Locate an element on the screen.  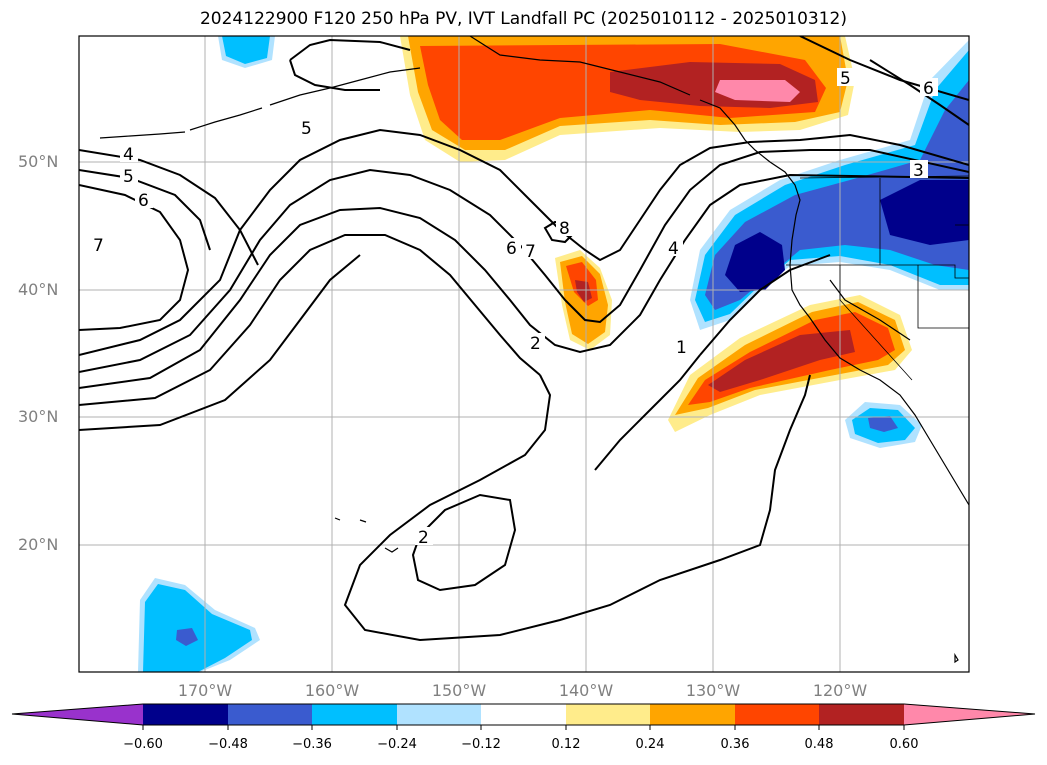
ivt-positive-california is located at coordinates (790, 363).